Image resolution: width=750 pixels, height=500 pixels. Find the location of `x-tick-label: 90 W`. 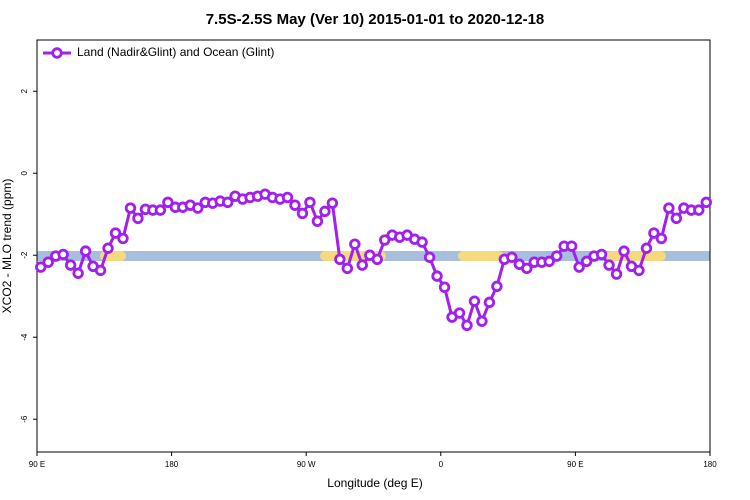

x-tick-label: 90 W is located at coordinates (306, 464).